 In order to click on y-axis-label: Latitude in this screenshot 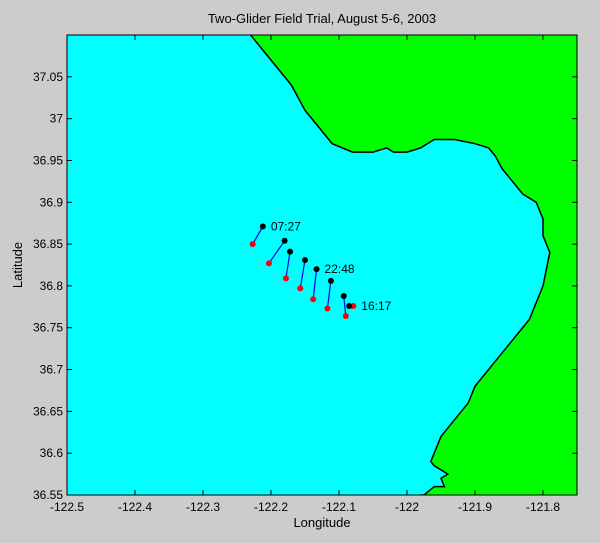, I will do `click(17, 265)`.